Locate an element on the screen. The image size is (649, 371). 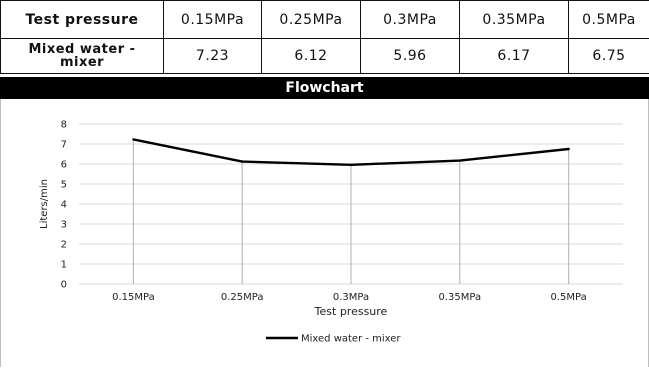
y-tick-label: 2 is located at coordinates (64, 245).